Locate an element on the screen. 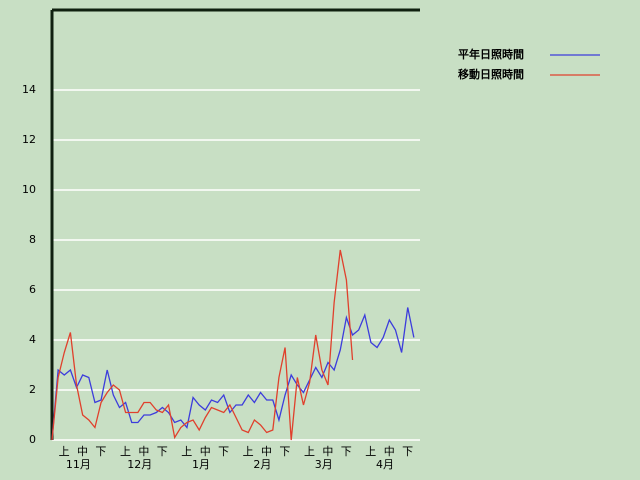 The image size is (640, 480). y-tick-label: 10 is located at coordinates (29, 189).